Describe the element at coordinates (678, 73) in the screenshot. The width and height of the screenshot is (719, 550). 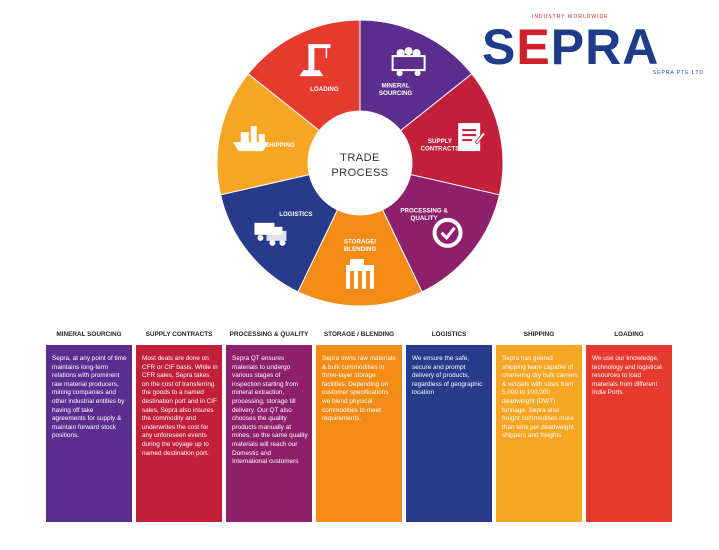
I see `logo-subtitle: SEPRA PTE LTD` at that location.